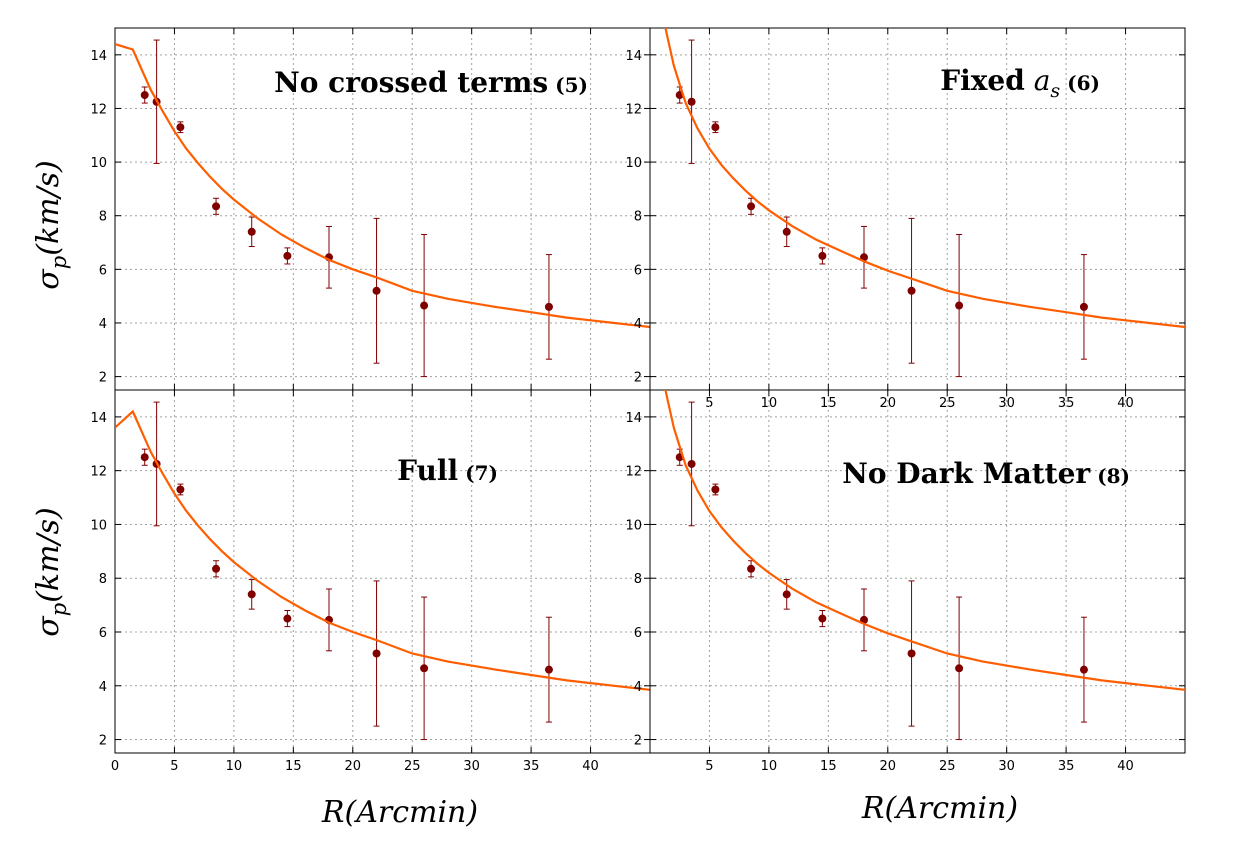 The width and height of the screenshot is (1233, 847). Describe the element at coordinates (115, 766) in the screenshot. I see `xtick-label: 0` at that location.